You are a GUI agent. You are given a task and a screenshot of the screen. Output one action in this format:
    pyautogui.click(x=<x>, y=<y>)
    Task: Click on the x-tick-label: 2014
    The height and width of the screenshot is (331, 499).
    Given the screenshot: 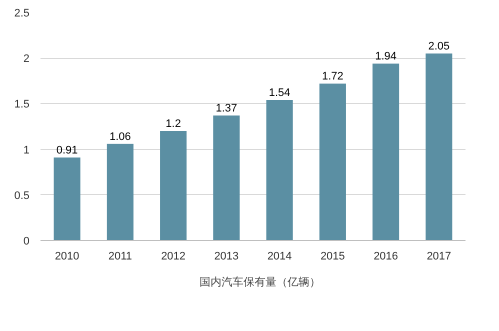 What is the action you would take?
    pyautogui.click(x=279, y=256)
    